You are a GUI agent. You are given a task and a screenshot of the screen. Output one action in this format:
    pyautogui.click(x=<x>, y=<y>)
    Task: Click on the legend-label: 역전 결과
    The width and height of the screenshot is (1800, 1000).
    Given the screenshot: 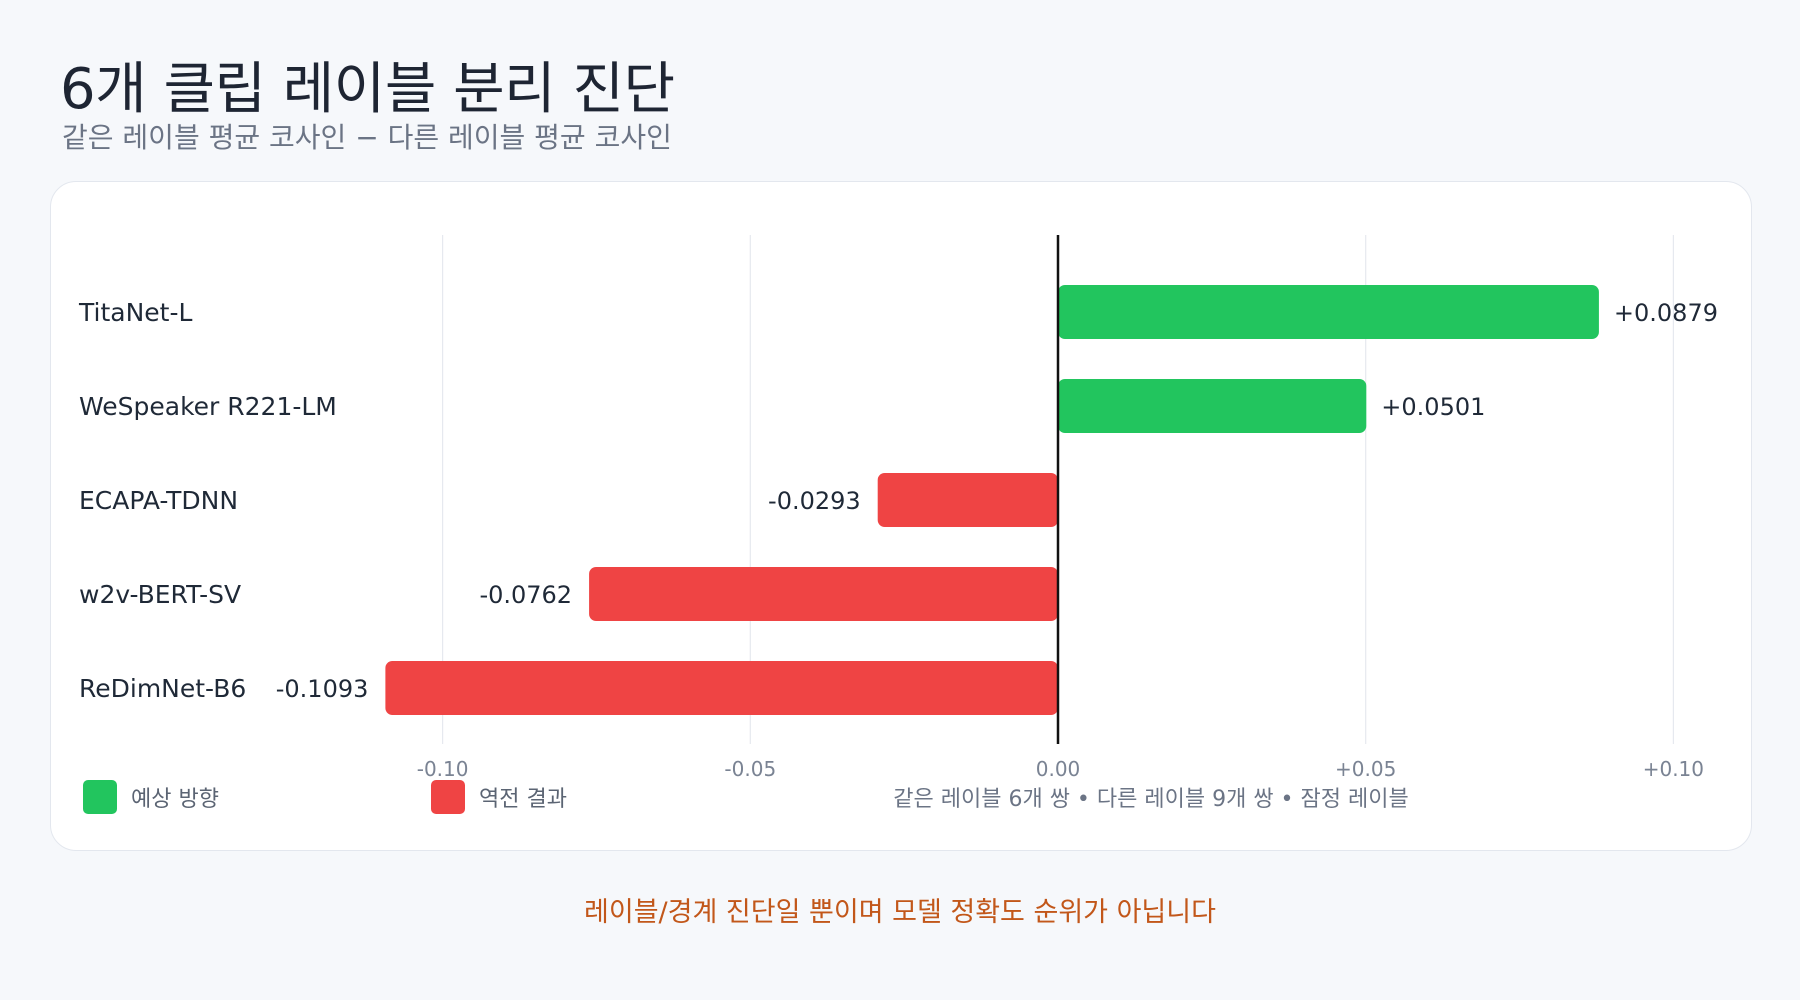 What is the action you would take?
    pyautogui.click(x=523, y=799)
    